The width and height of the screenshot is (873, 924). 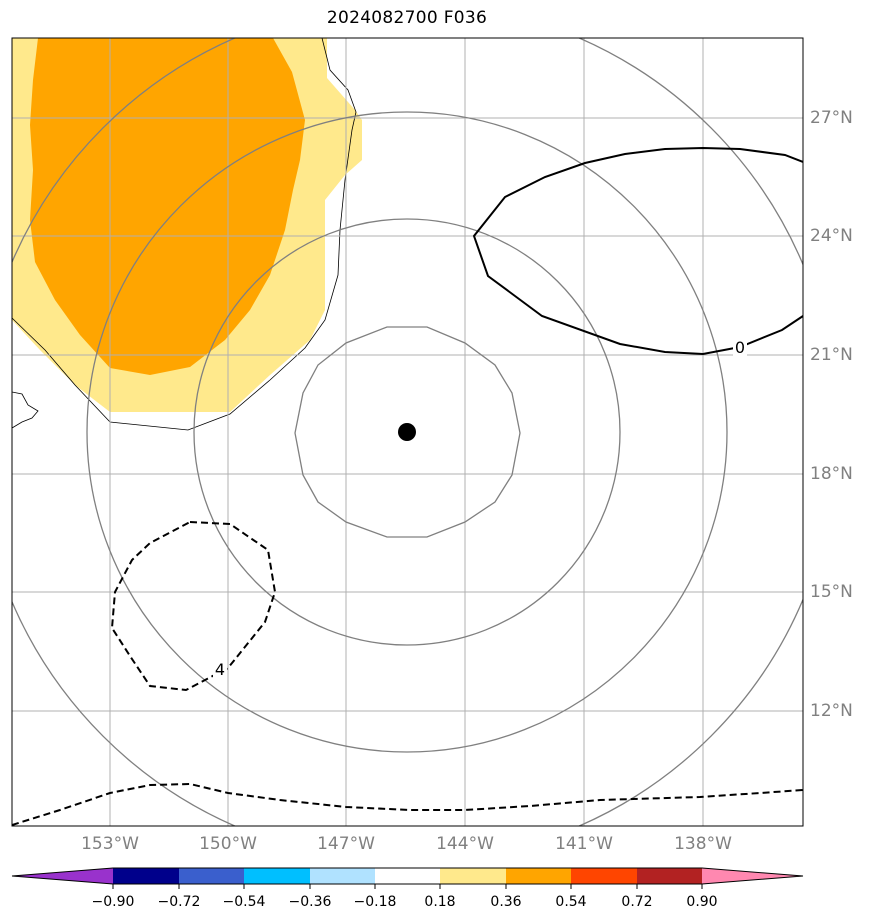 I want to click on island-outline, so click(x=25, y=410).